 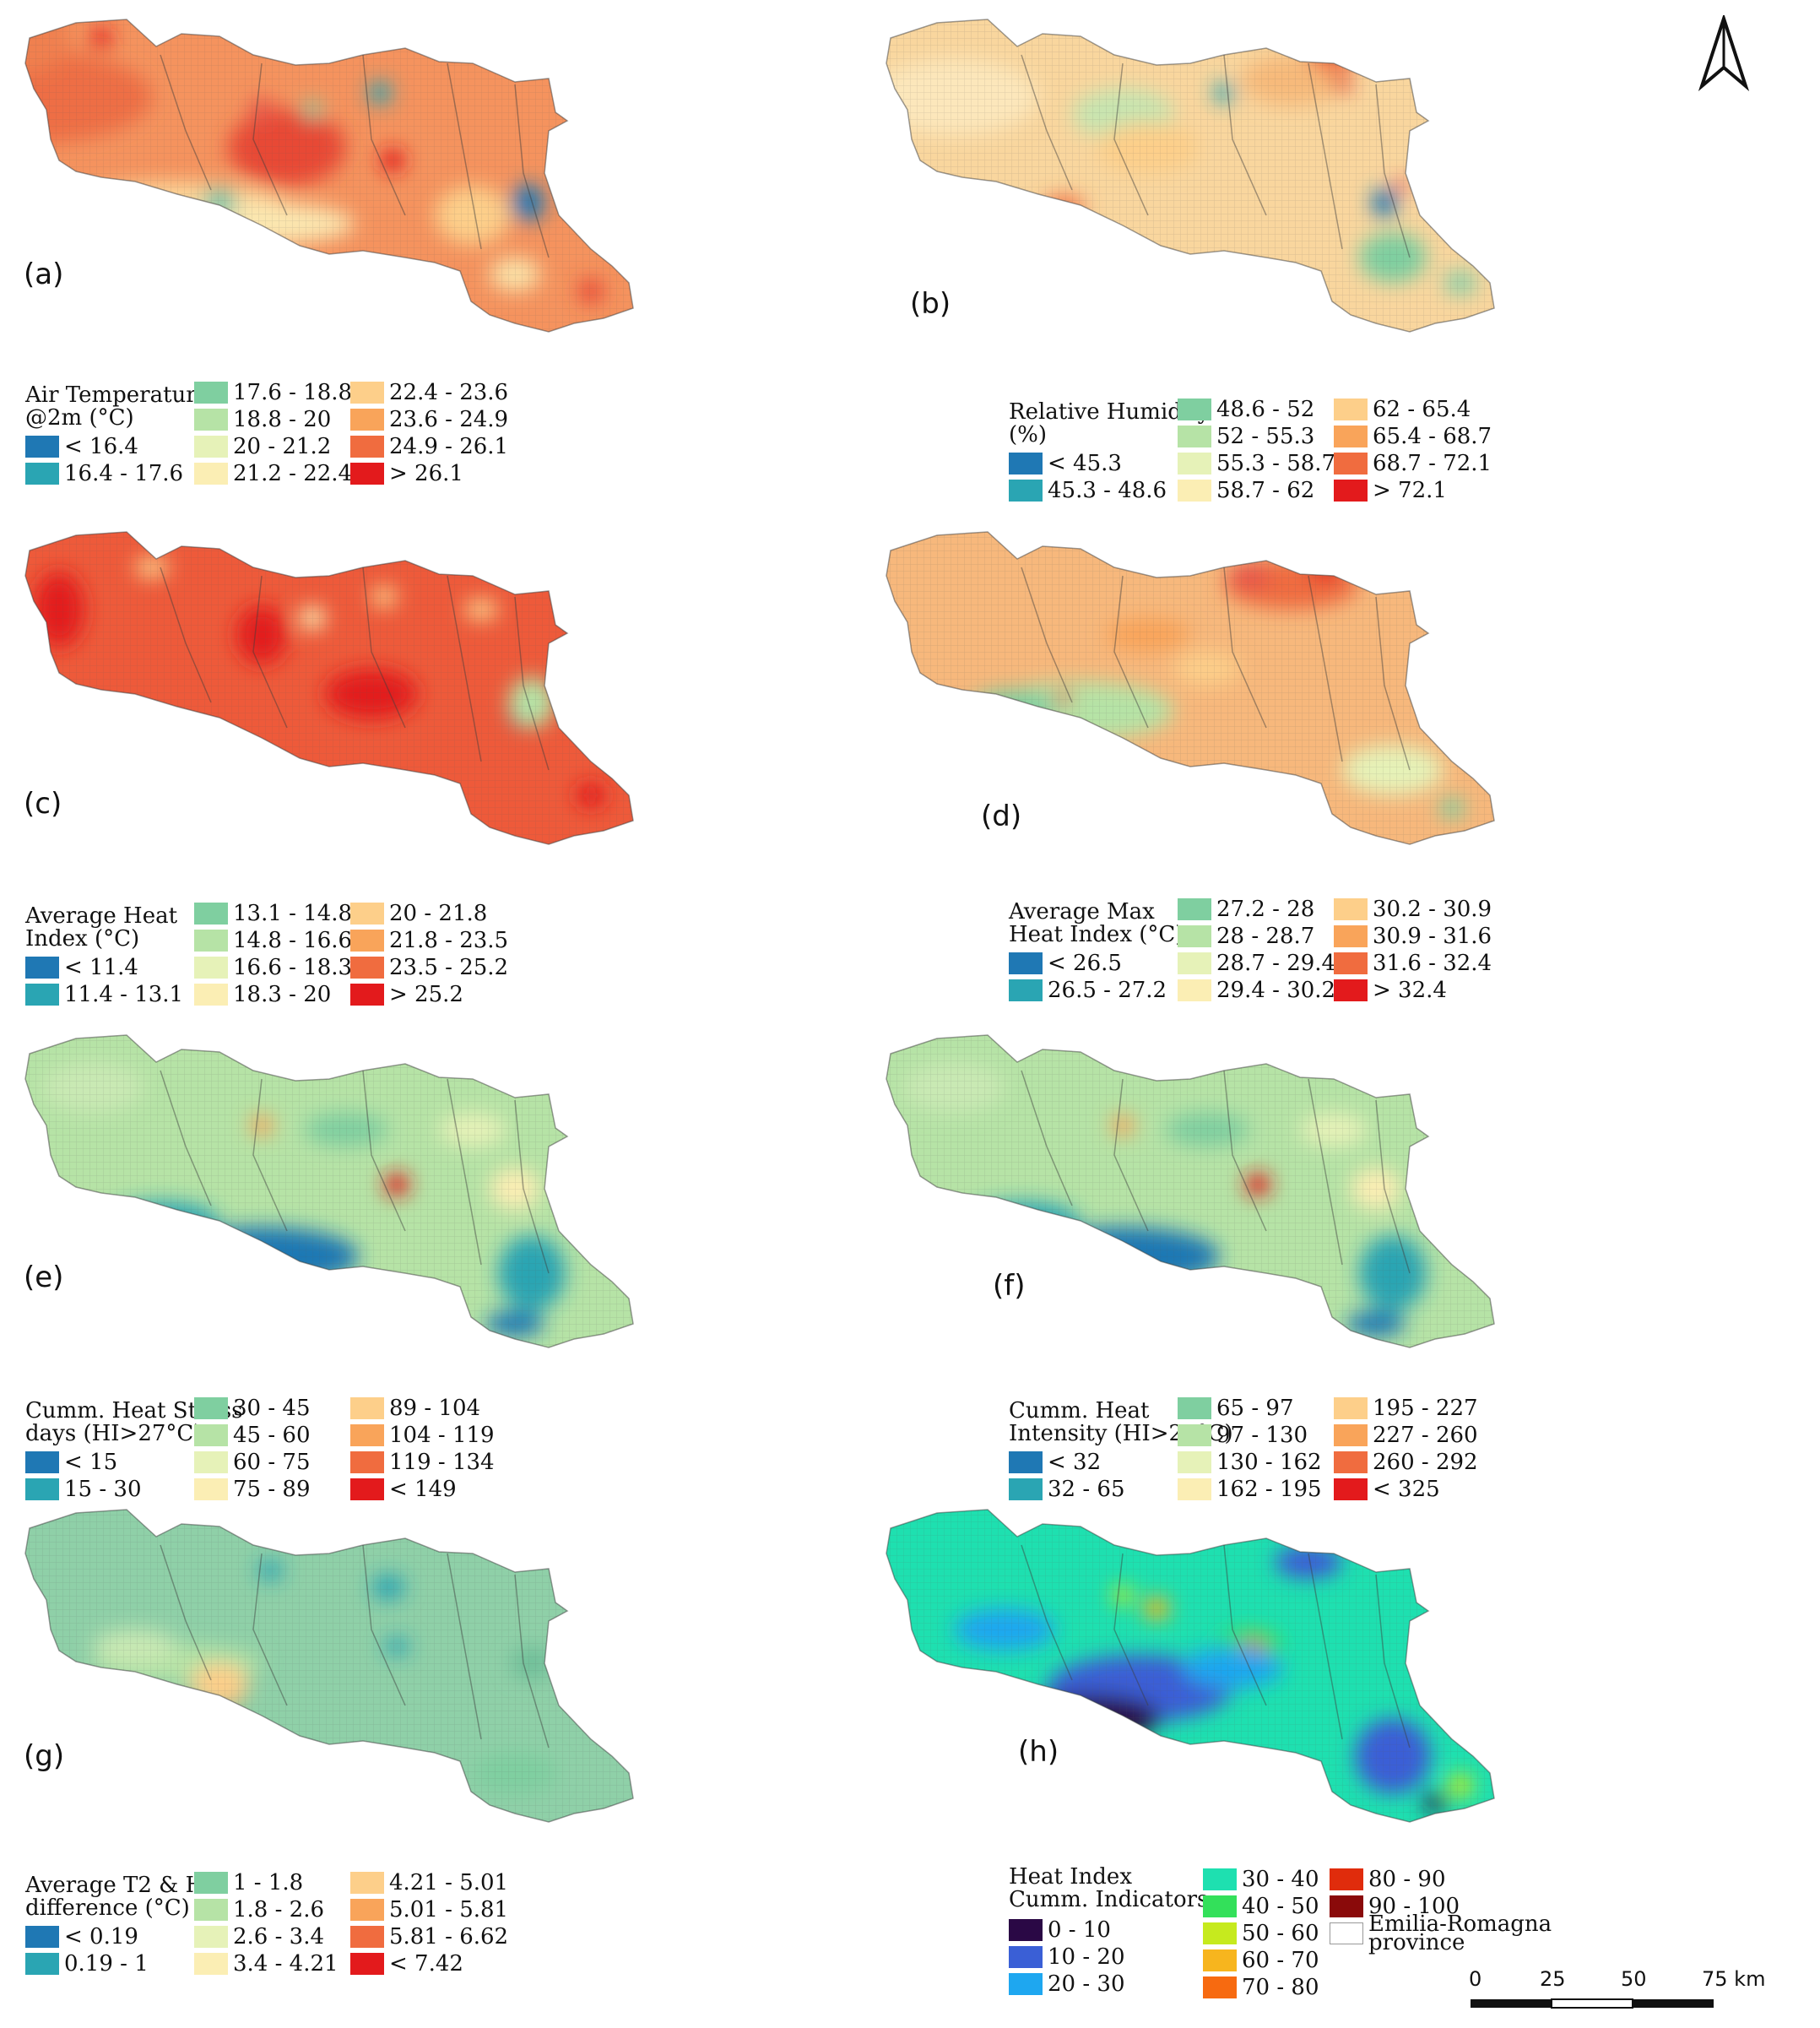 I want to click on legend-label: 0 - 10, so click(x=1079, y=1930).